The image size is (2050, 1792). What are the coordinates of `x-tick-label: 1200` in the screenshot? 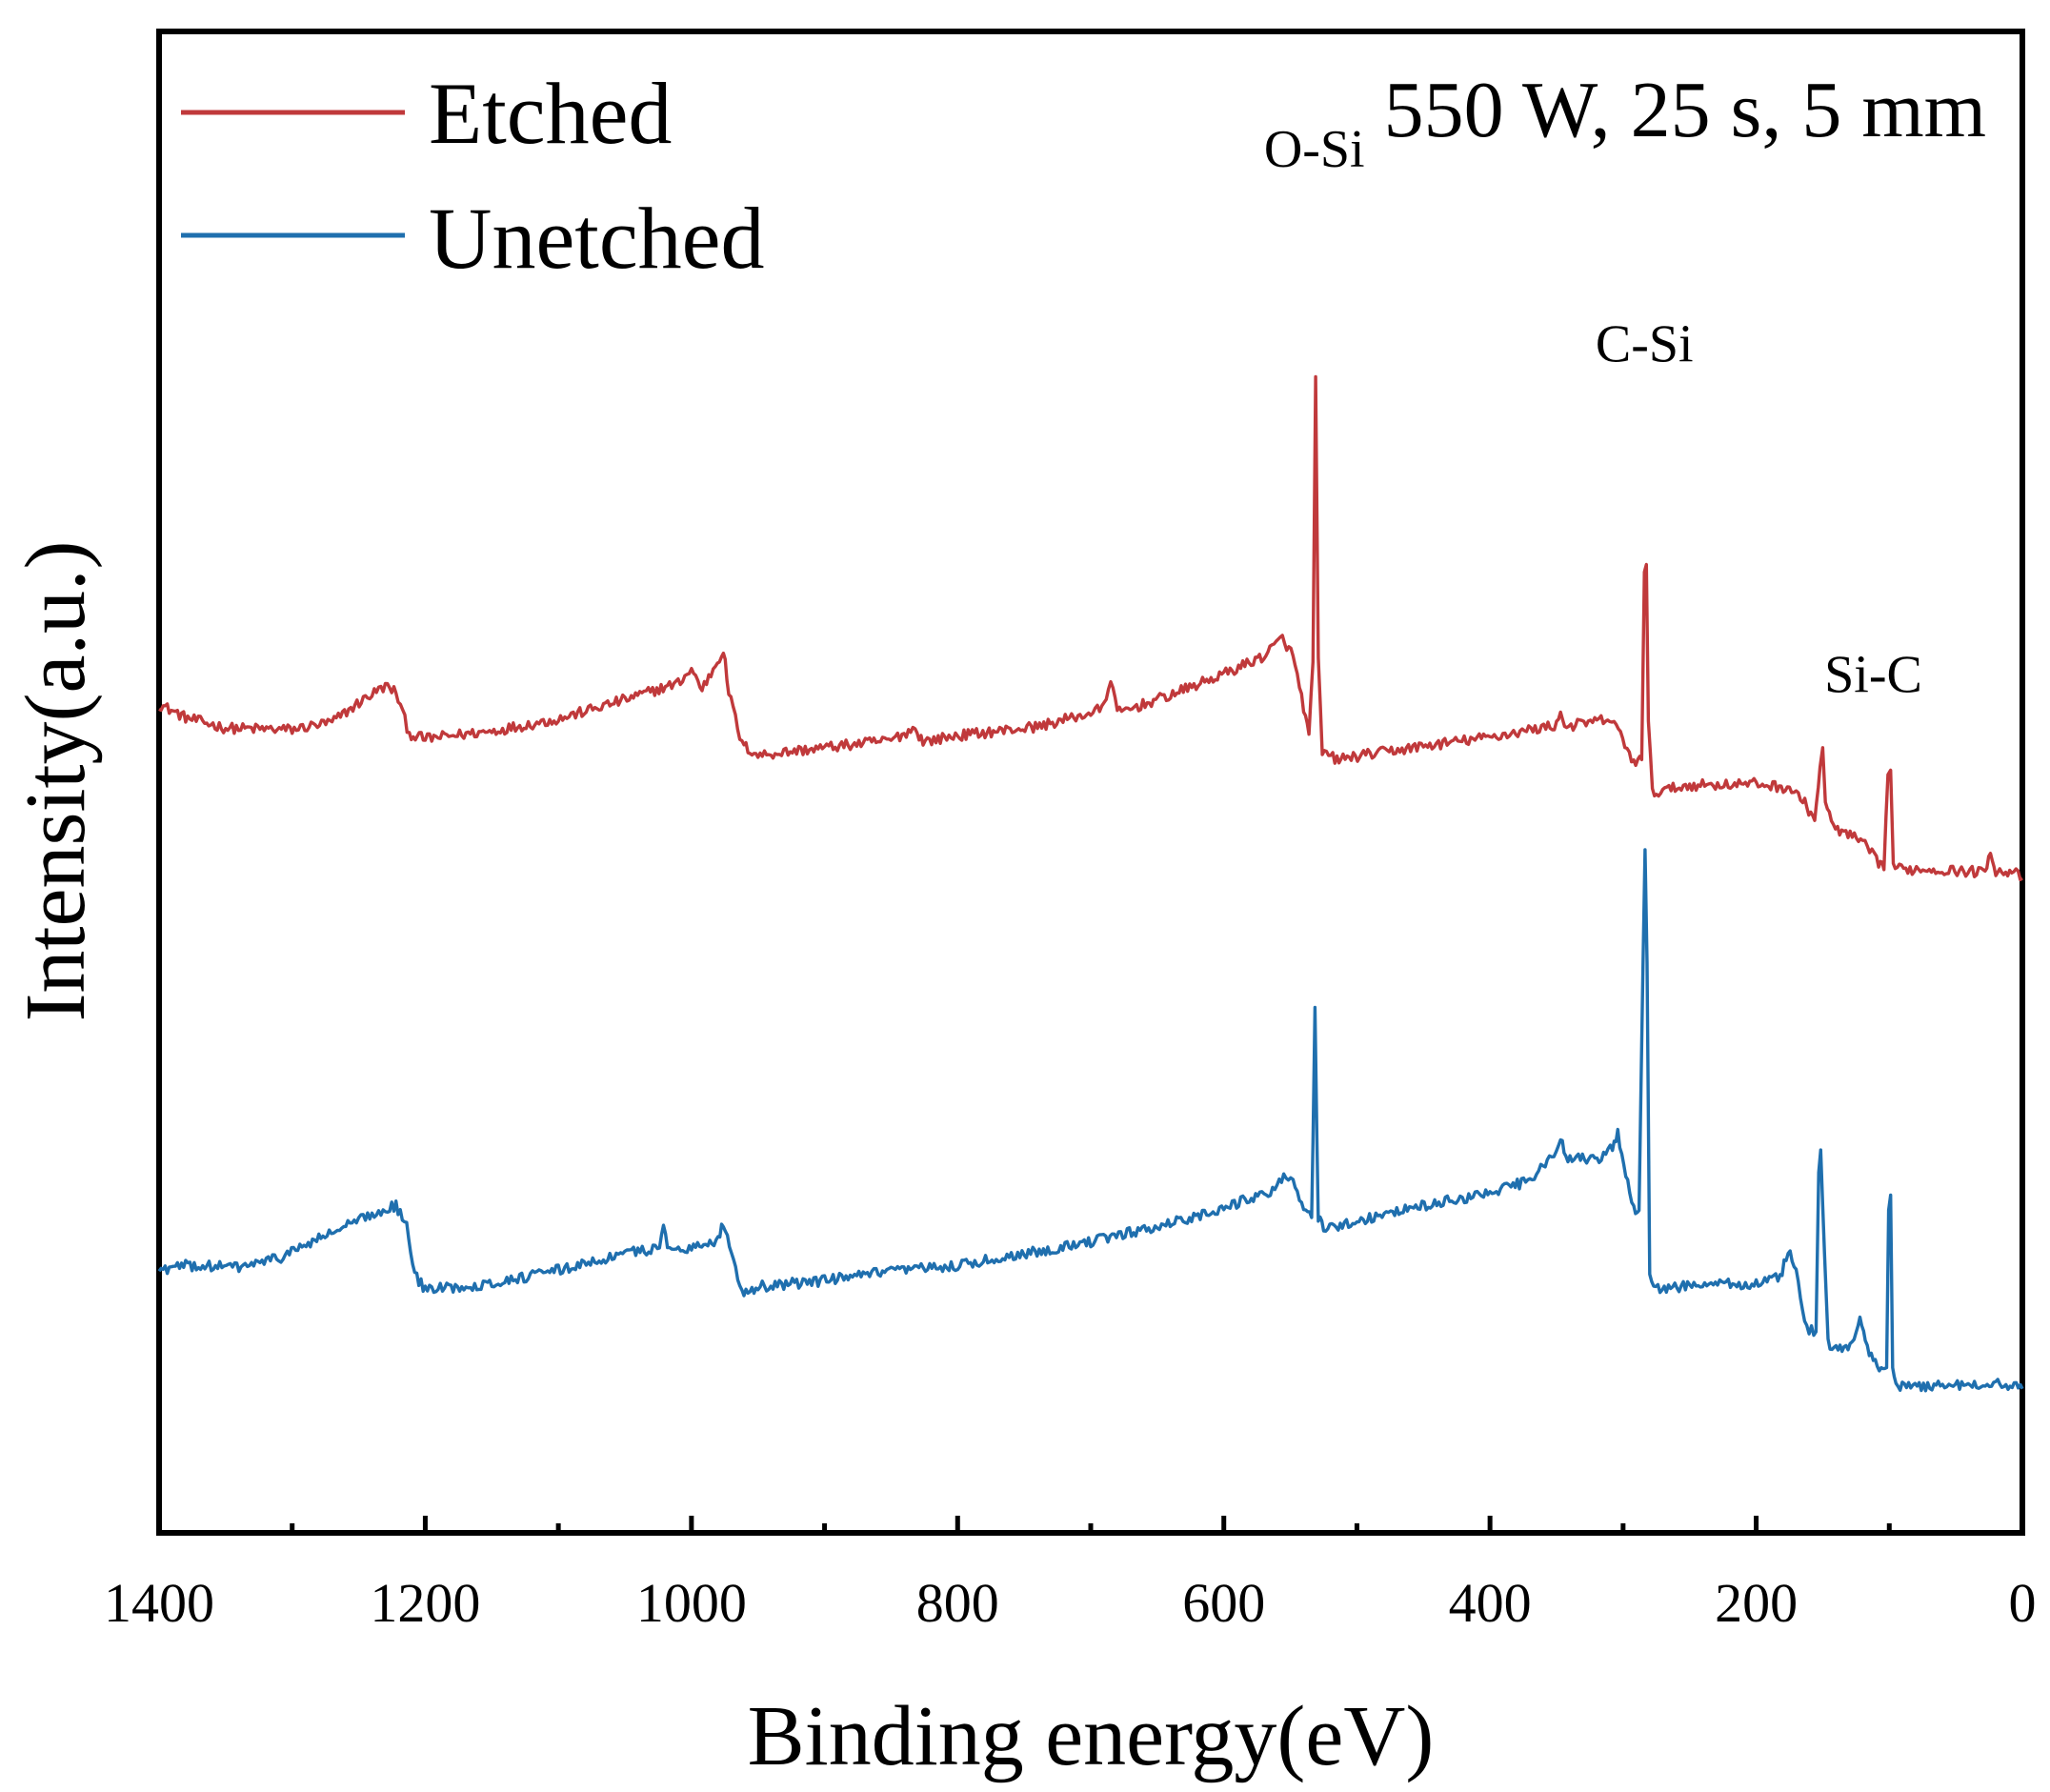 It's located at (425, 1603).